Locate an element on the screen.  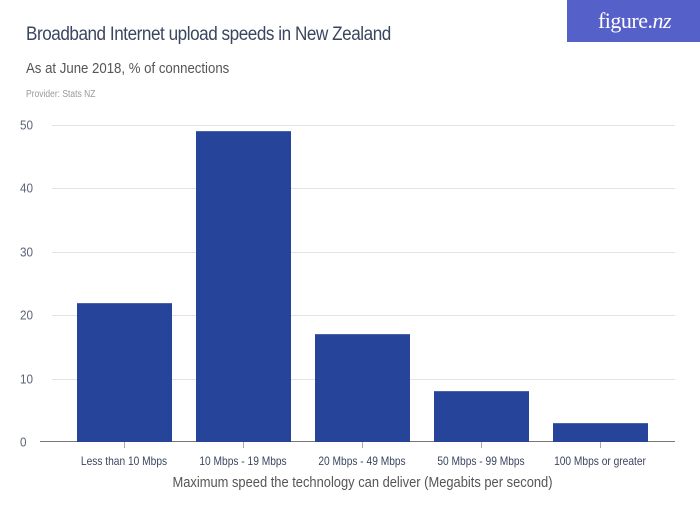
x-tick-label: 10 Mbps - 19 Mbps is located at coordinates (243, 461).